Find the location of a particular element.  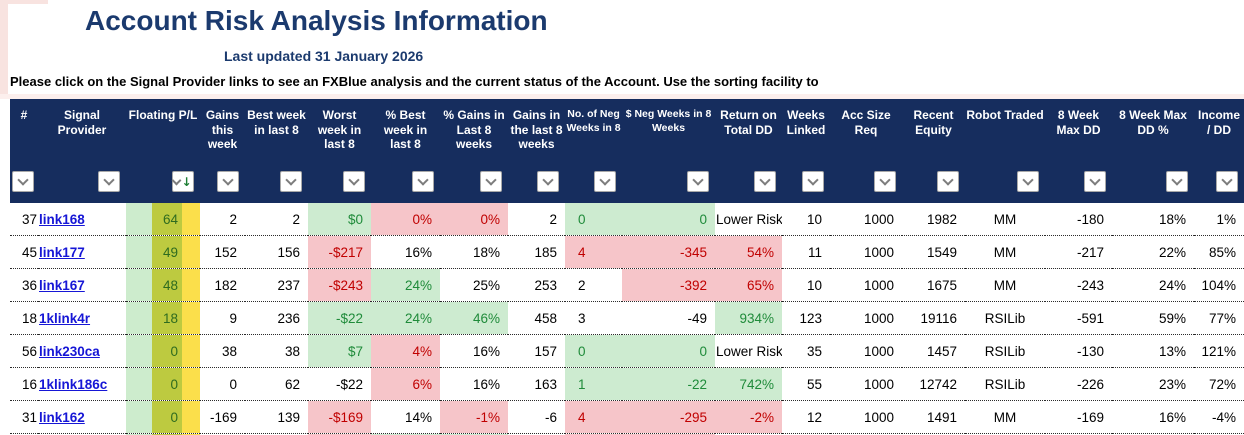

return-dd-cell: 54% is located at coordinates (748, 252).